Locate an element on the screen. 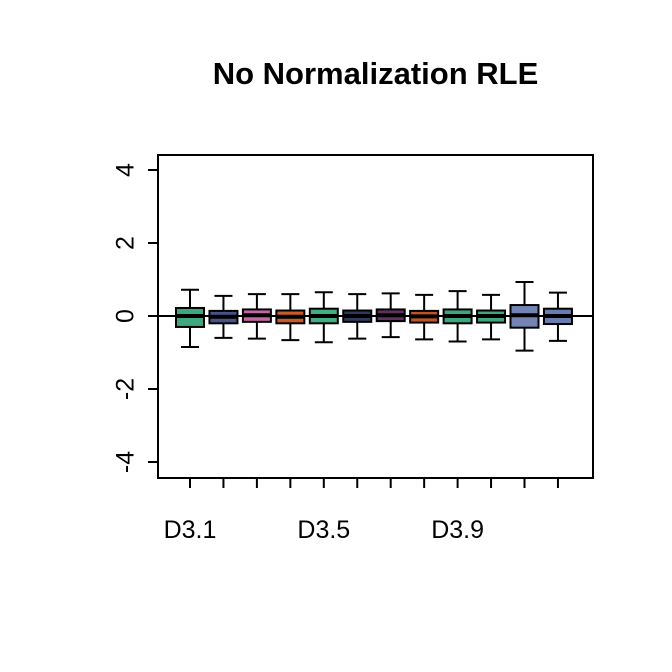 Image resolution: width=672 pixels, height=672 pixels. x-tick-label: D3.5 is located at coordinates (323, 530).